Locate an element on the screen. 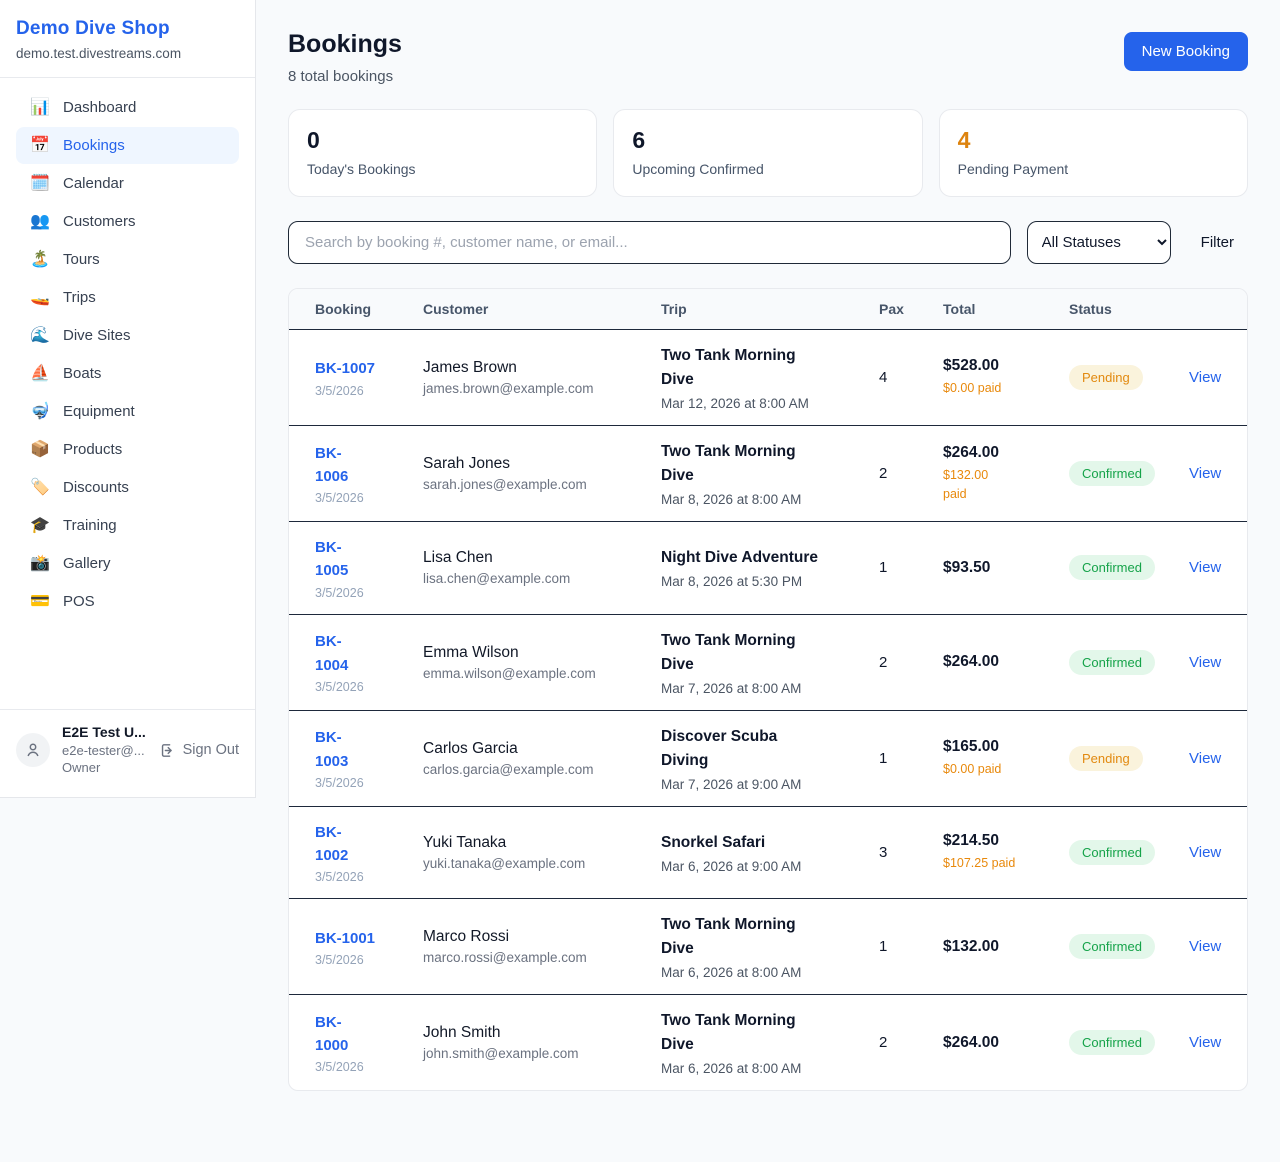 The width and height of the screenshot is (1280, 1162). sidebar-item-dive-sites: 🌊 Dive Sites is located at coordinates (127, 335).